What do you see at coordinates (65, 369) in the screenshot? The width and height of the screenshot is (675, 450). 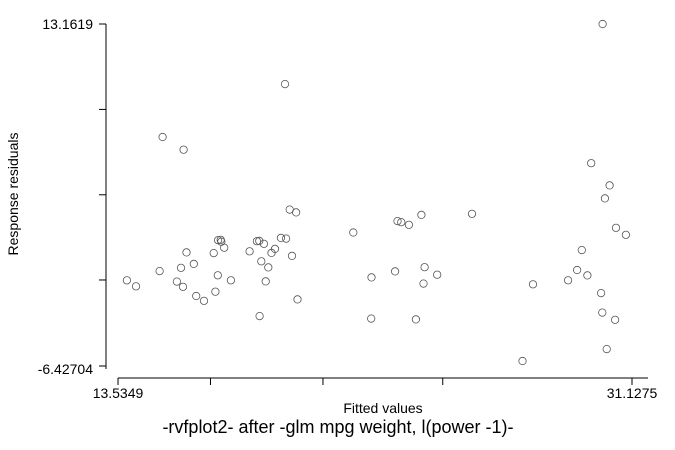 I see `y-tick-label-min: -6.42704` at bounding box center [65, 369].